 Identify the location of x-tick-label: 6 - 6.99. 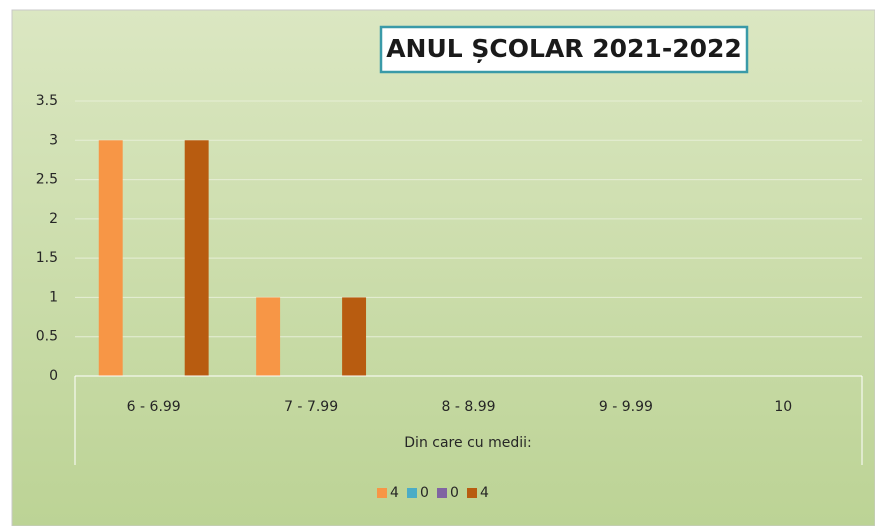
(154, 407).